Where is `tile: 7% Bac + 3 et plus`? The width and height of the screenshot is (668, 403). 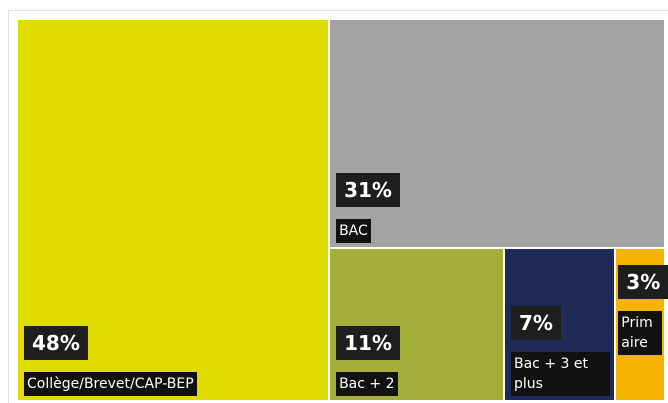
tile: 7% Bac + 3 et plus is located at coordinates (559, 324).